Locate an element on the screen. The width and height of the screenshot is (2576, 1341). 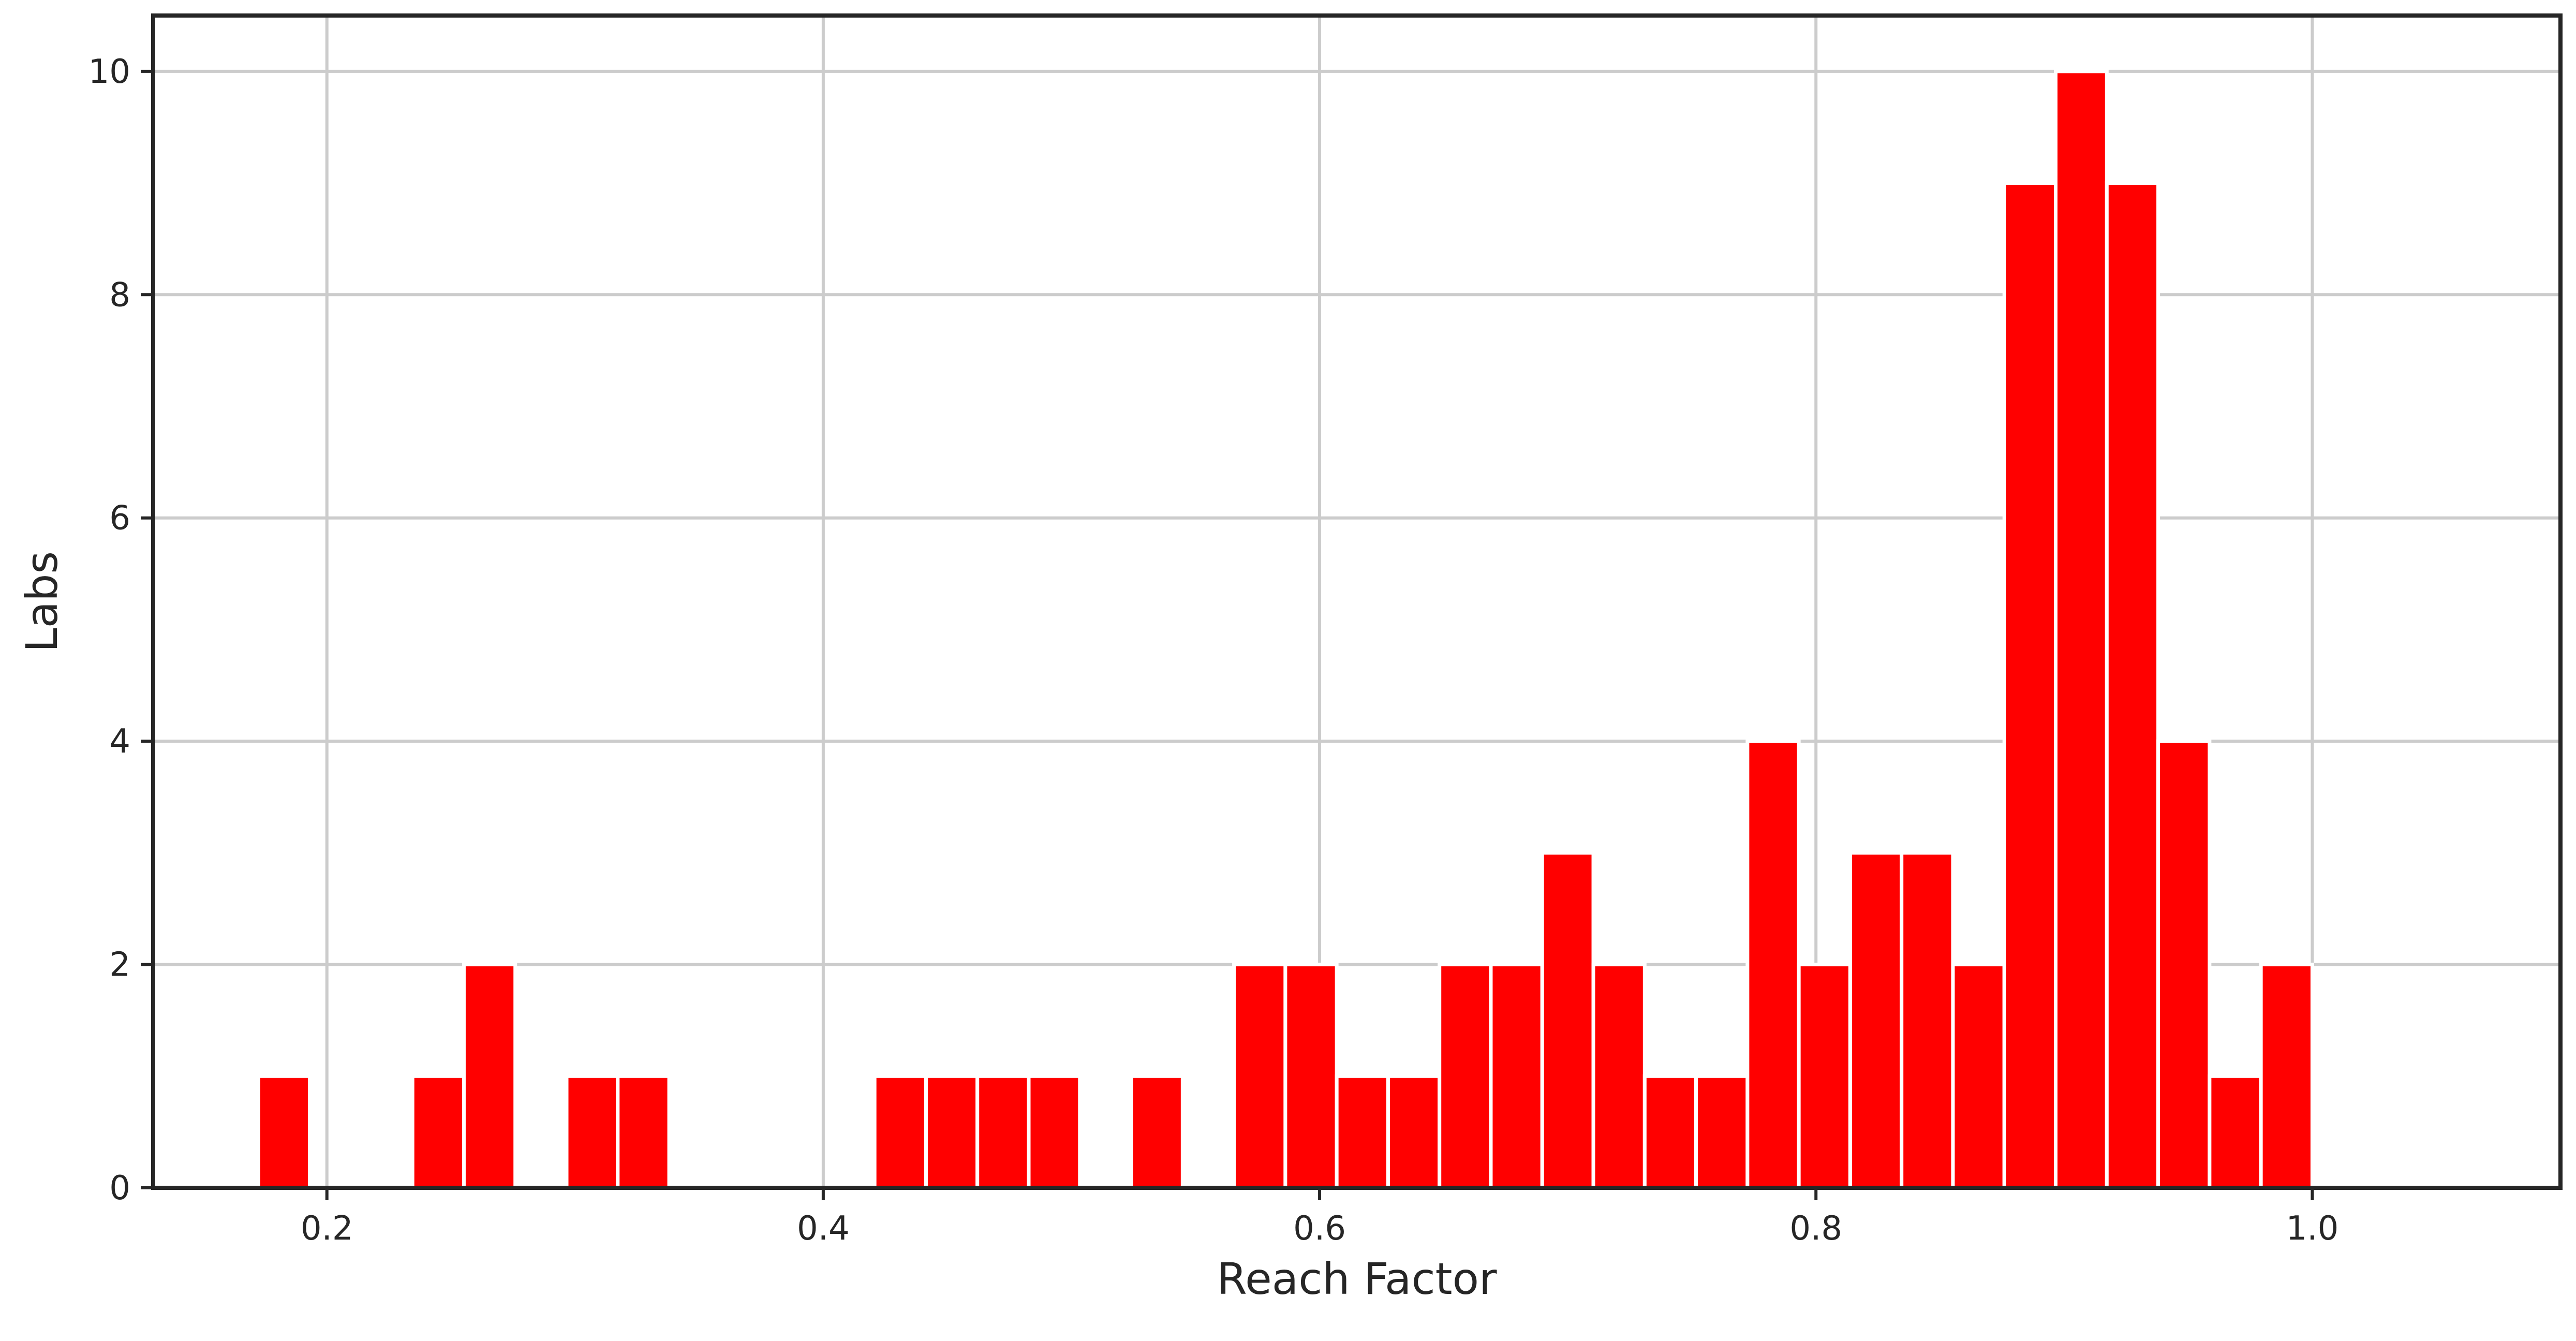
x-tick-label: 0.6 is located at coordinates (1319, 1229).